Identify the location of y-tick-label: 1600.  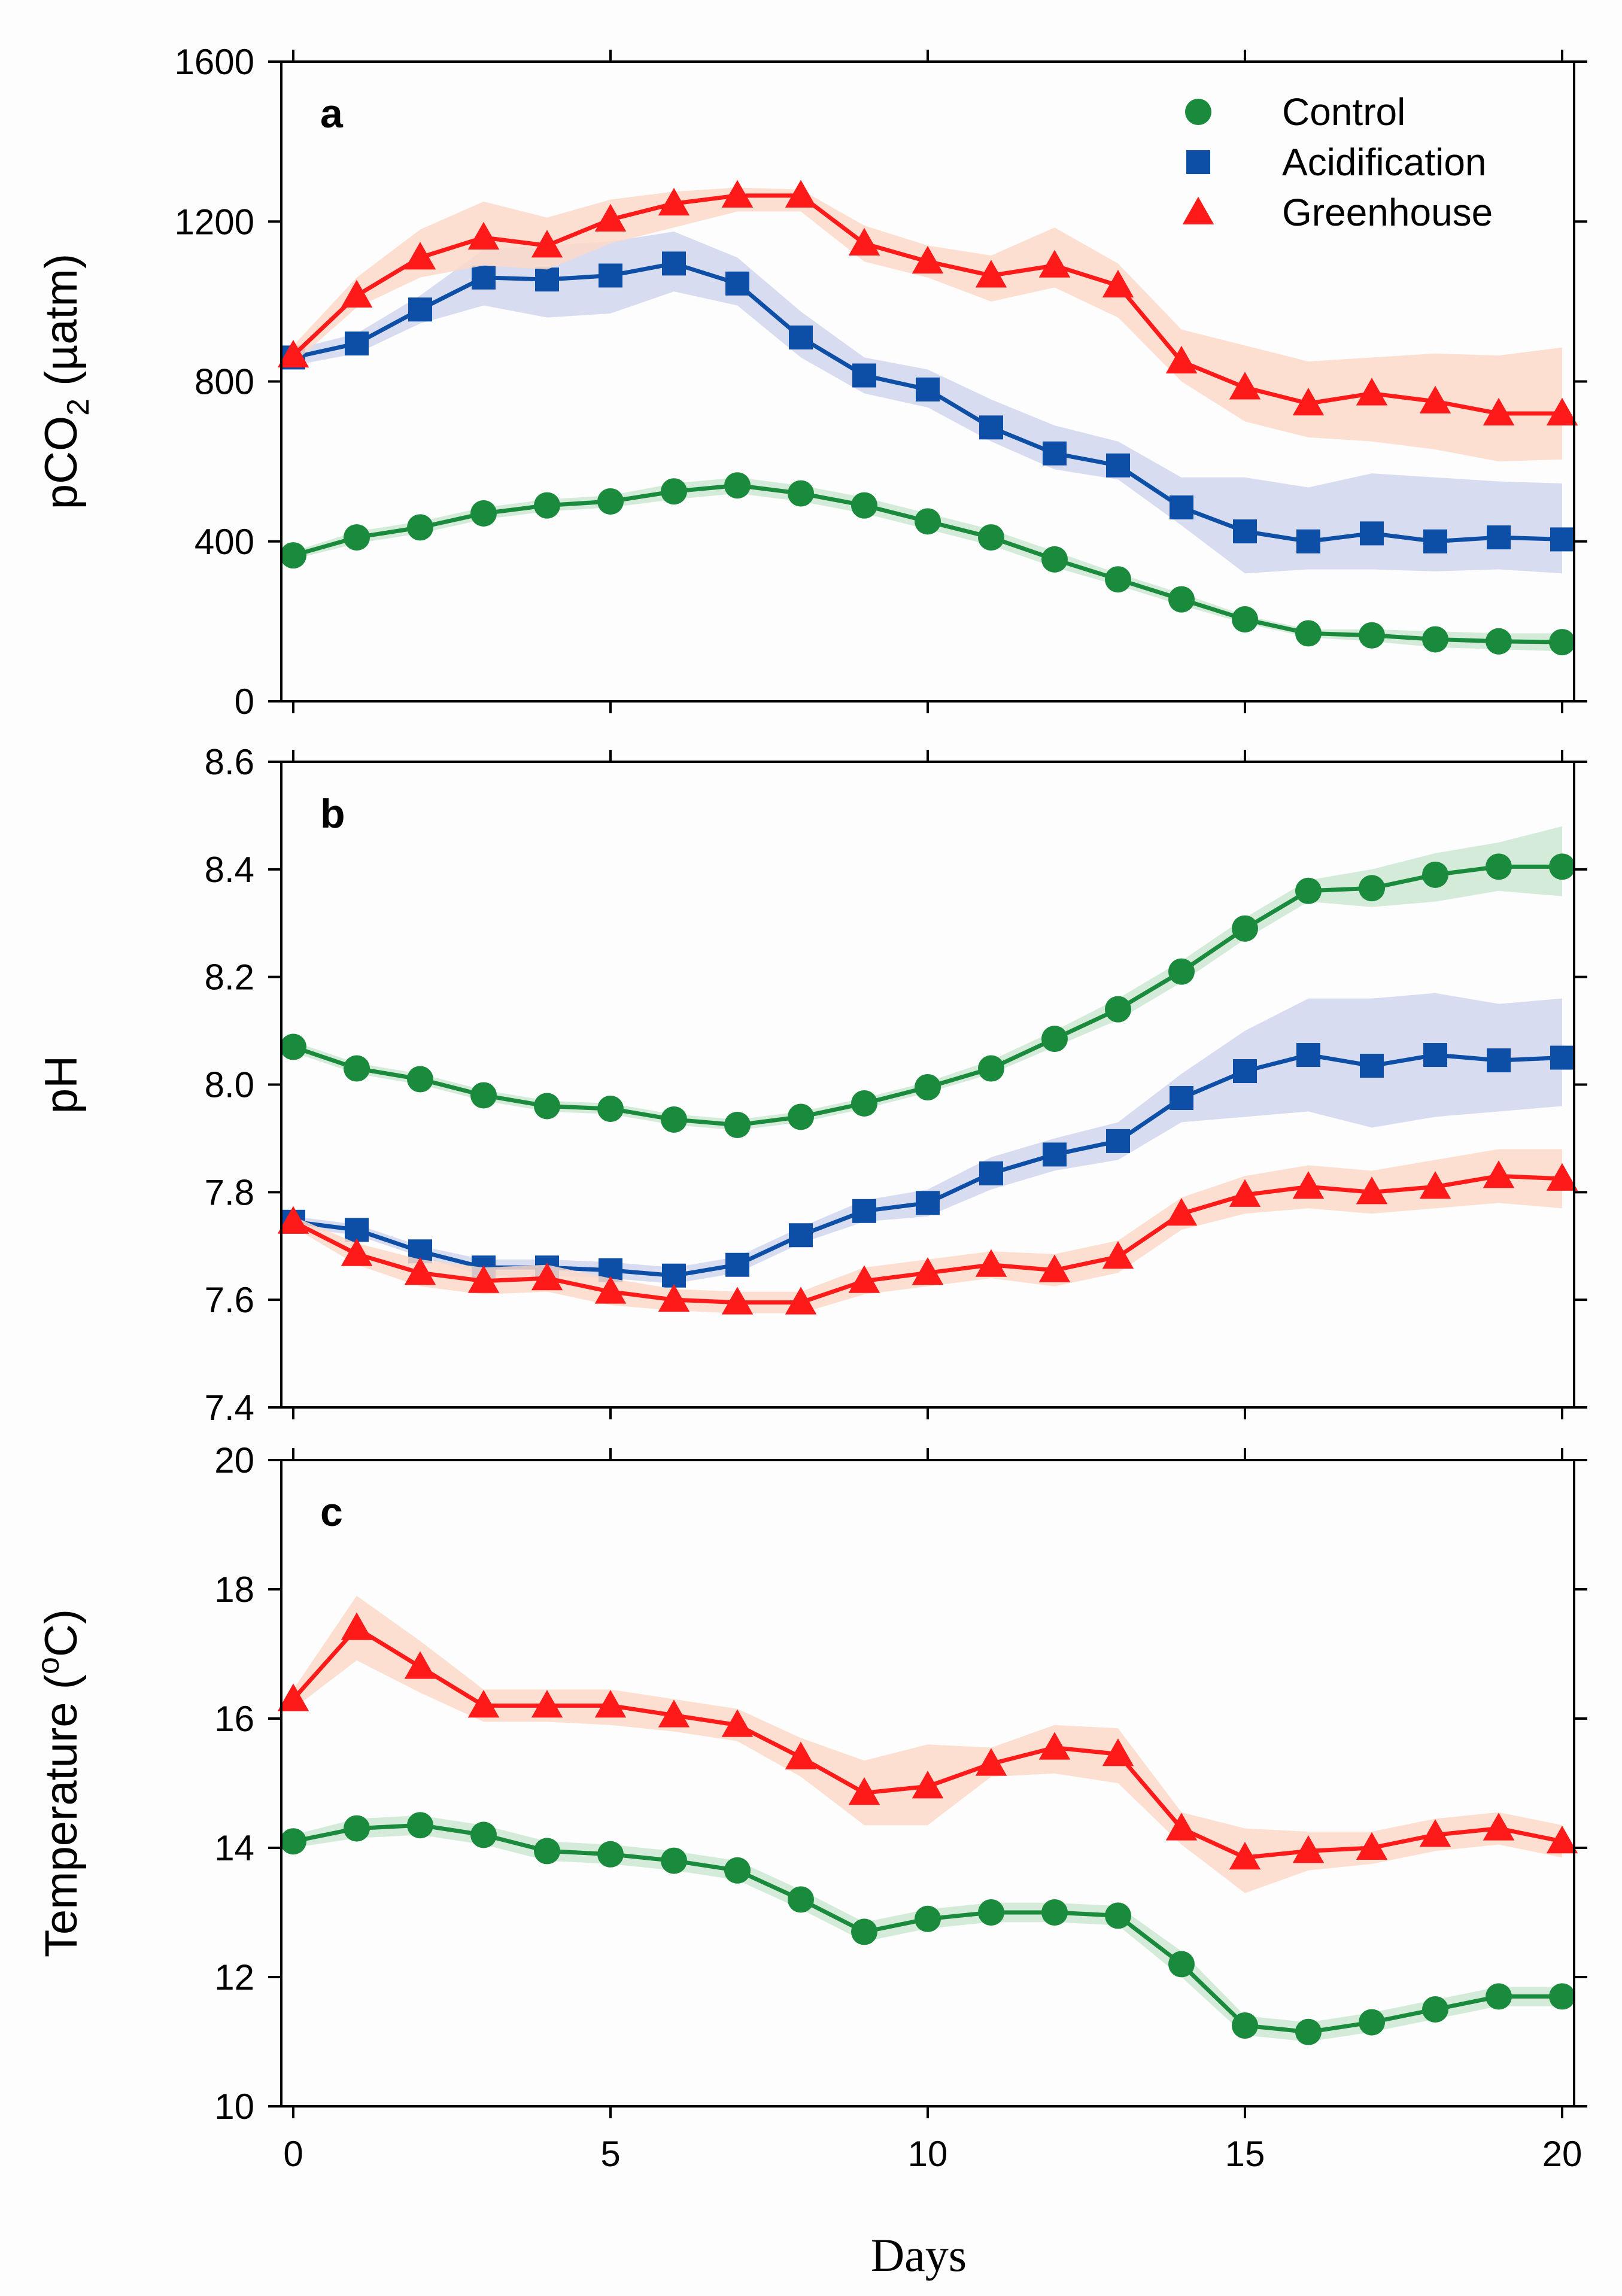
(215, 62).